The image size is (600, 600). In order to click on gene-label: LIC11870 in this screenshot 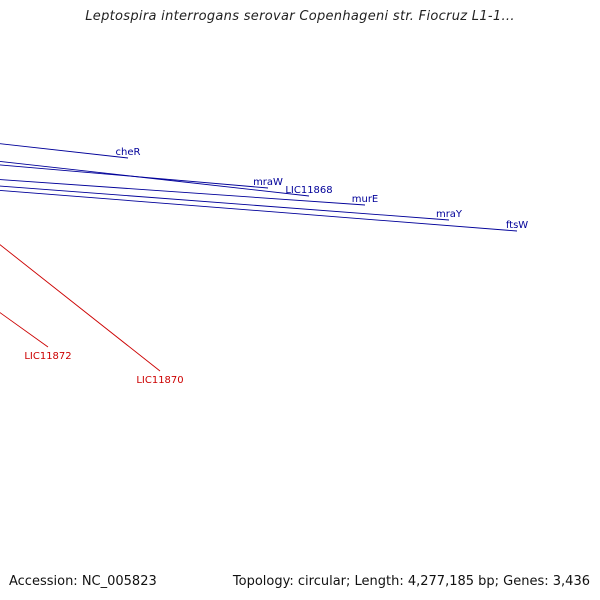, I will do `click(159, 380)`.